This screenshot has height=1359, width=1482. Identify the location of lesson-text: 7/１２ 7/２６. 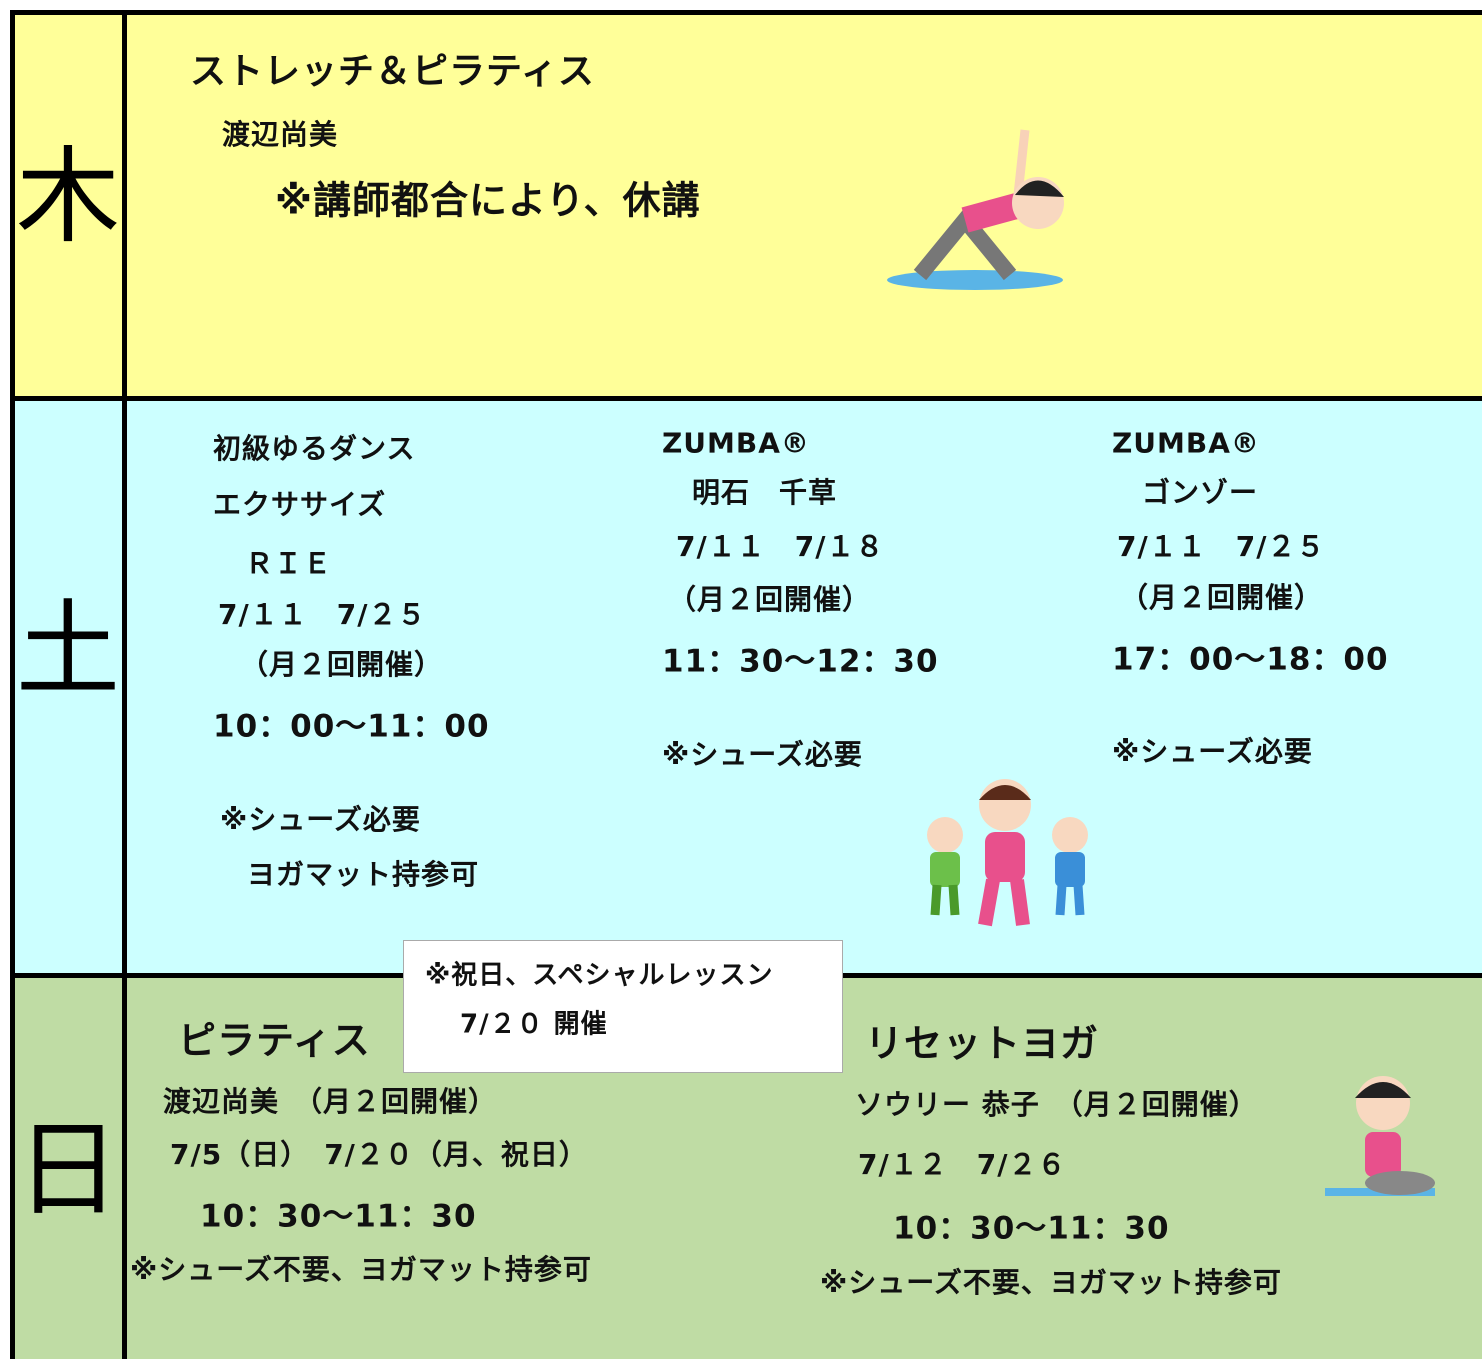
(962, 1164).